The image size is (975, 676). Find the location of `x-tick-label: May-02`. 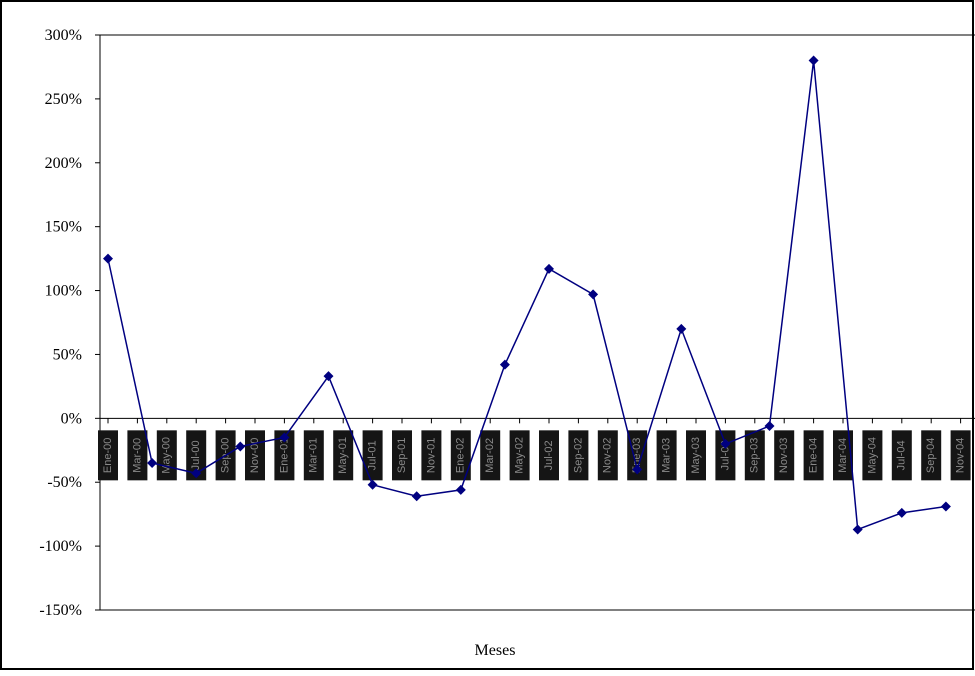

x-tick-label: May-02 is located at coordinates (520, 455).